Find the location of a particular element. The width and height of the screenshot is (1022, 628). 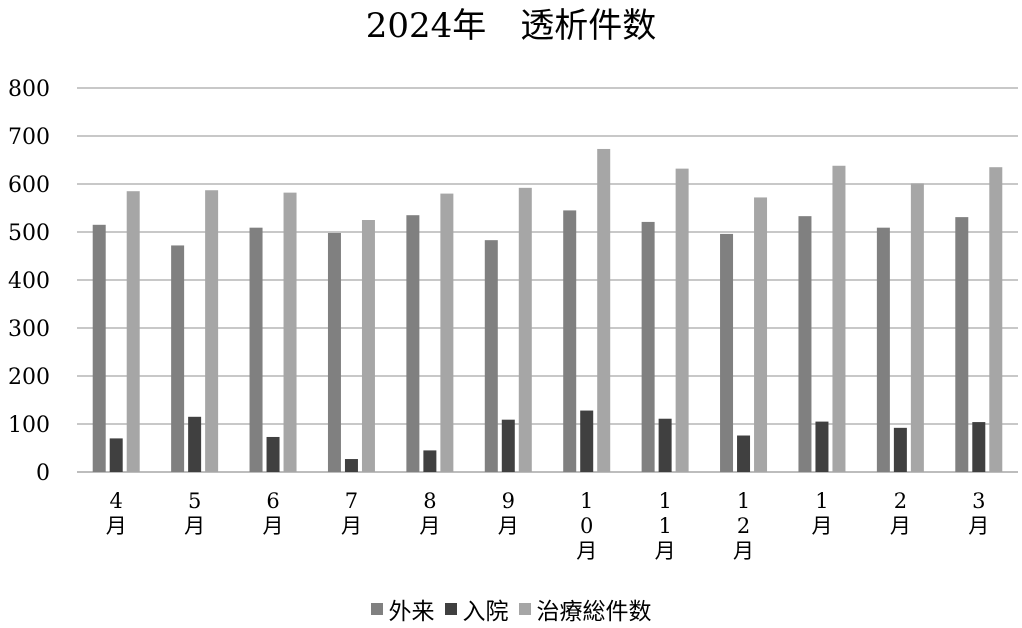

legend-item: 外来 is located at coordinates (403, 609).